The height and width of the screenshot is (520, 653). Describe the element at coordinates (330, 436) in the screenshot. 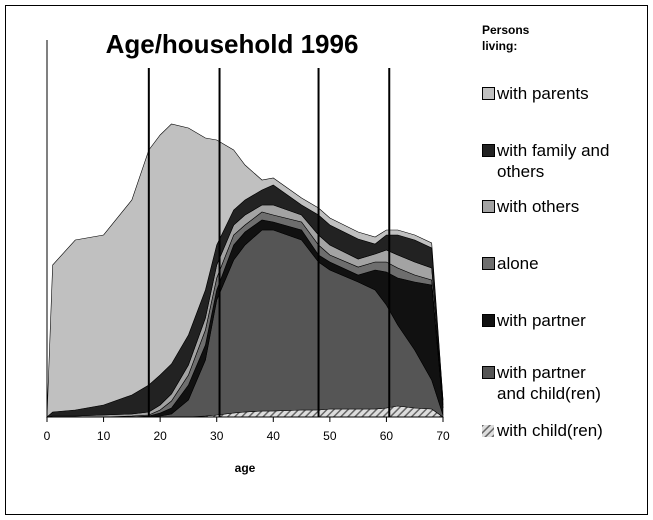

I see `x-tick-label: 50` at that location.